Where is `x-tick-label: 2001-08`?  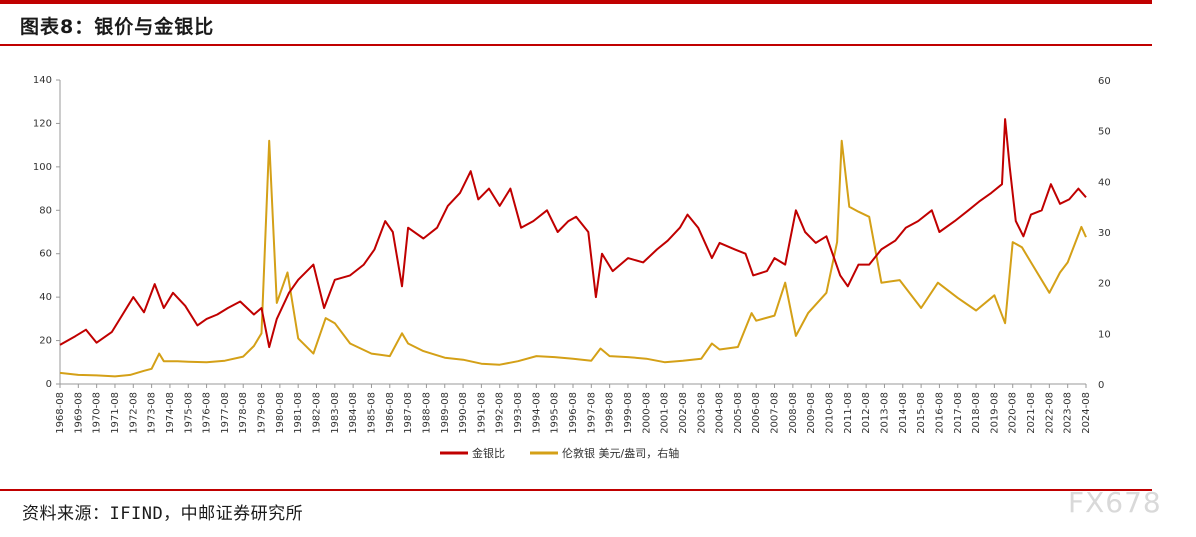 x-tick-label: 2001-08 is located at coordinates (665, 413).